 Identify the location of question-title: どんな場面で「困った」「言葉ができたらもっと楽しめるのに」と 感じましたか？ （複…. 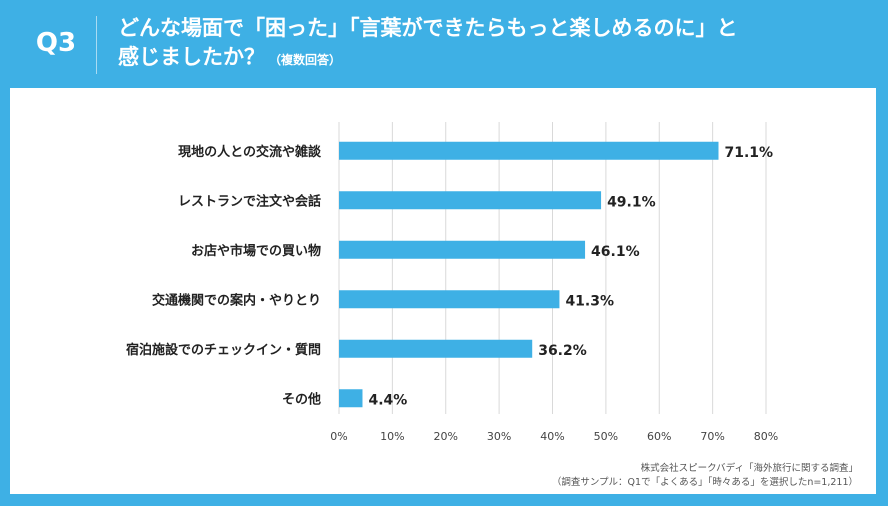
(488, 44).